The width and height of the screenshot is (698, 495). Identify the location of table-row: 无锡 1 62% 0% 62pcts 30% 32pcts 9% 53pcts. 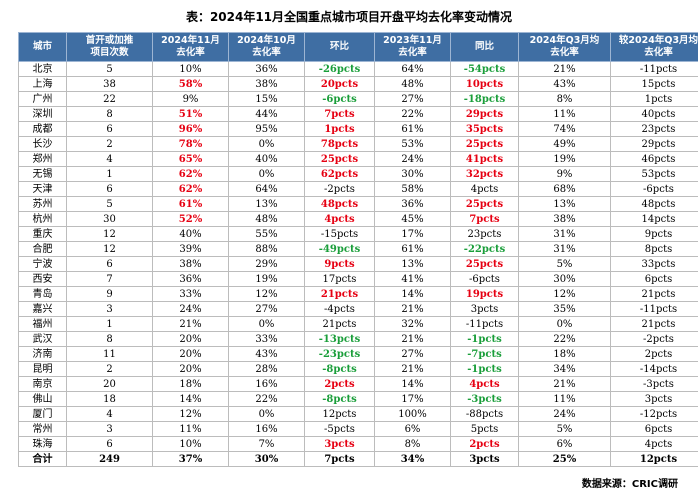
(358, 174).